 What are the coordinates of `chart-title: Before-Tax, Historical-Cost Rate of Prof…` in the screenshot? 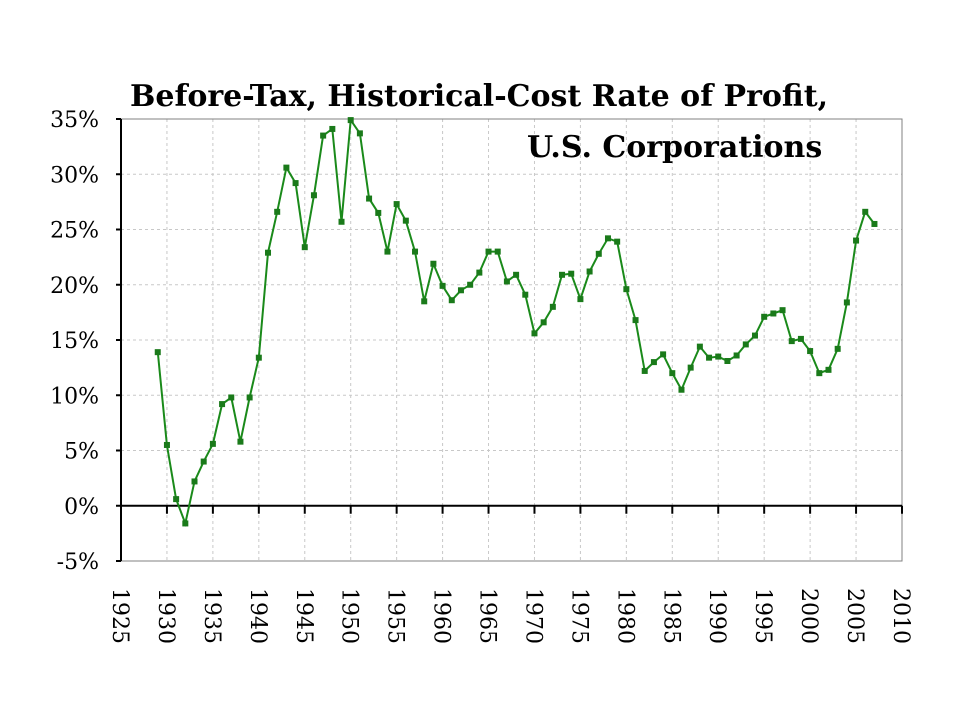 It's located at (479, 96).